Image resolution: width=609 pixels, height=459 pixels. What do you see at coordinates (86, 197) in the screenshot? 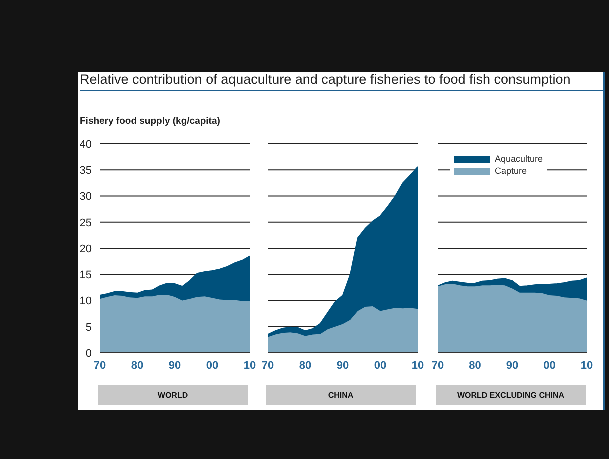
I see `y-tick-label: 30` at bounding box center [86, 197].